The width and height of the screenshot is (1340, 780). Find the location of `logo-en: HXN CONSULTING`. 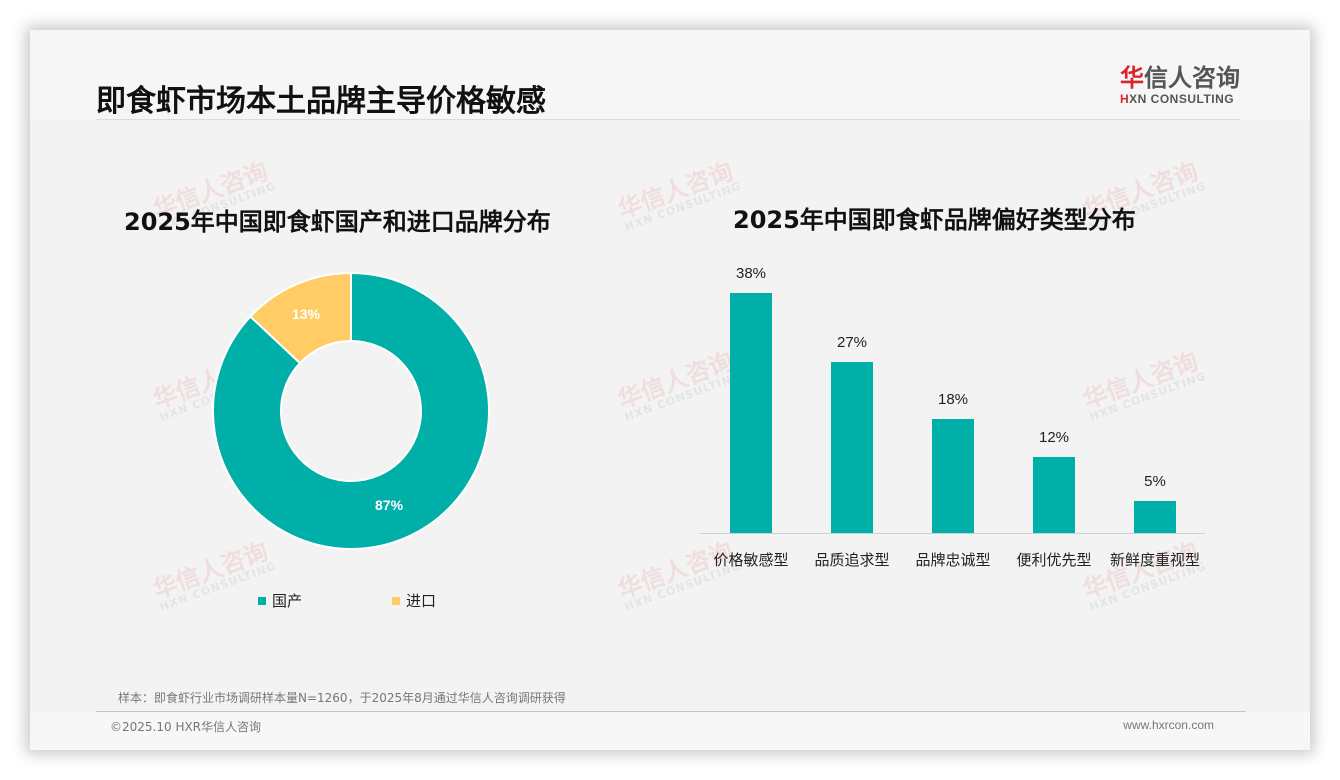

logo-en: HXN CONSULTING is located at coordinates (1177, 99).